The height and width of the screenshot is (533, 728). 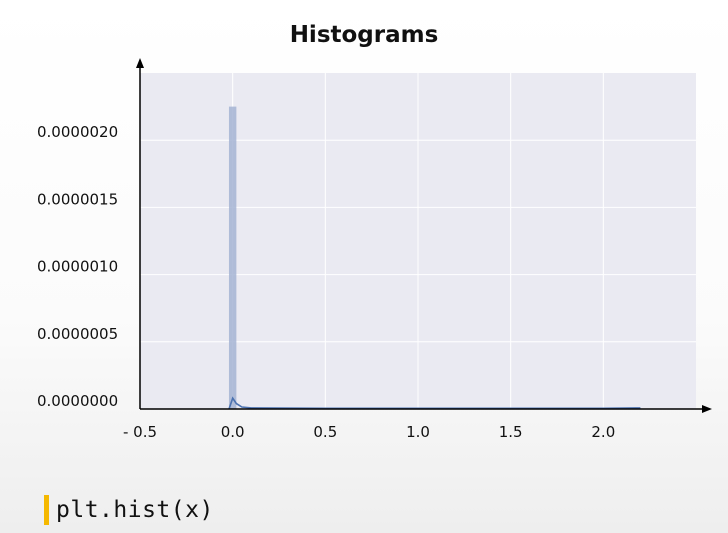 I want to click on x-tick-label: 2.0, so click(x=603, y=432).